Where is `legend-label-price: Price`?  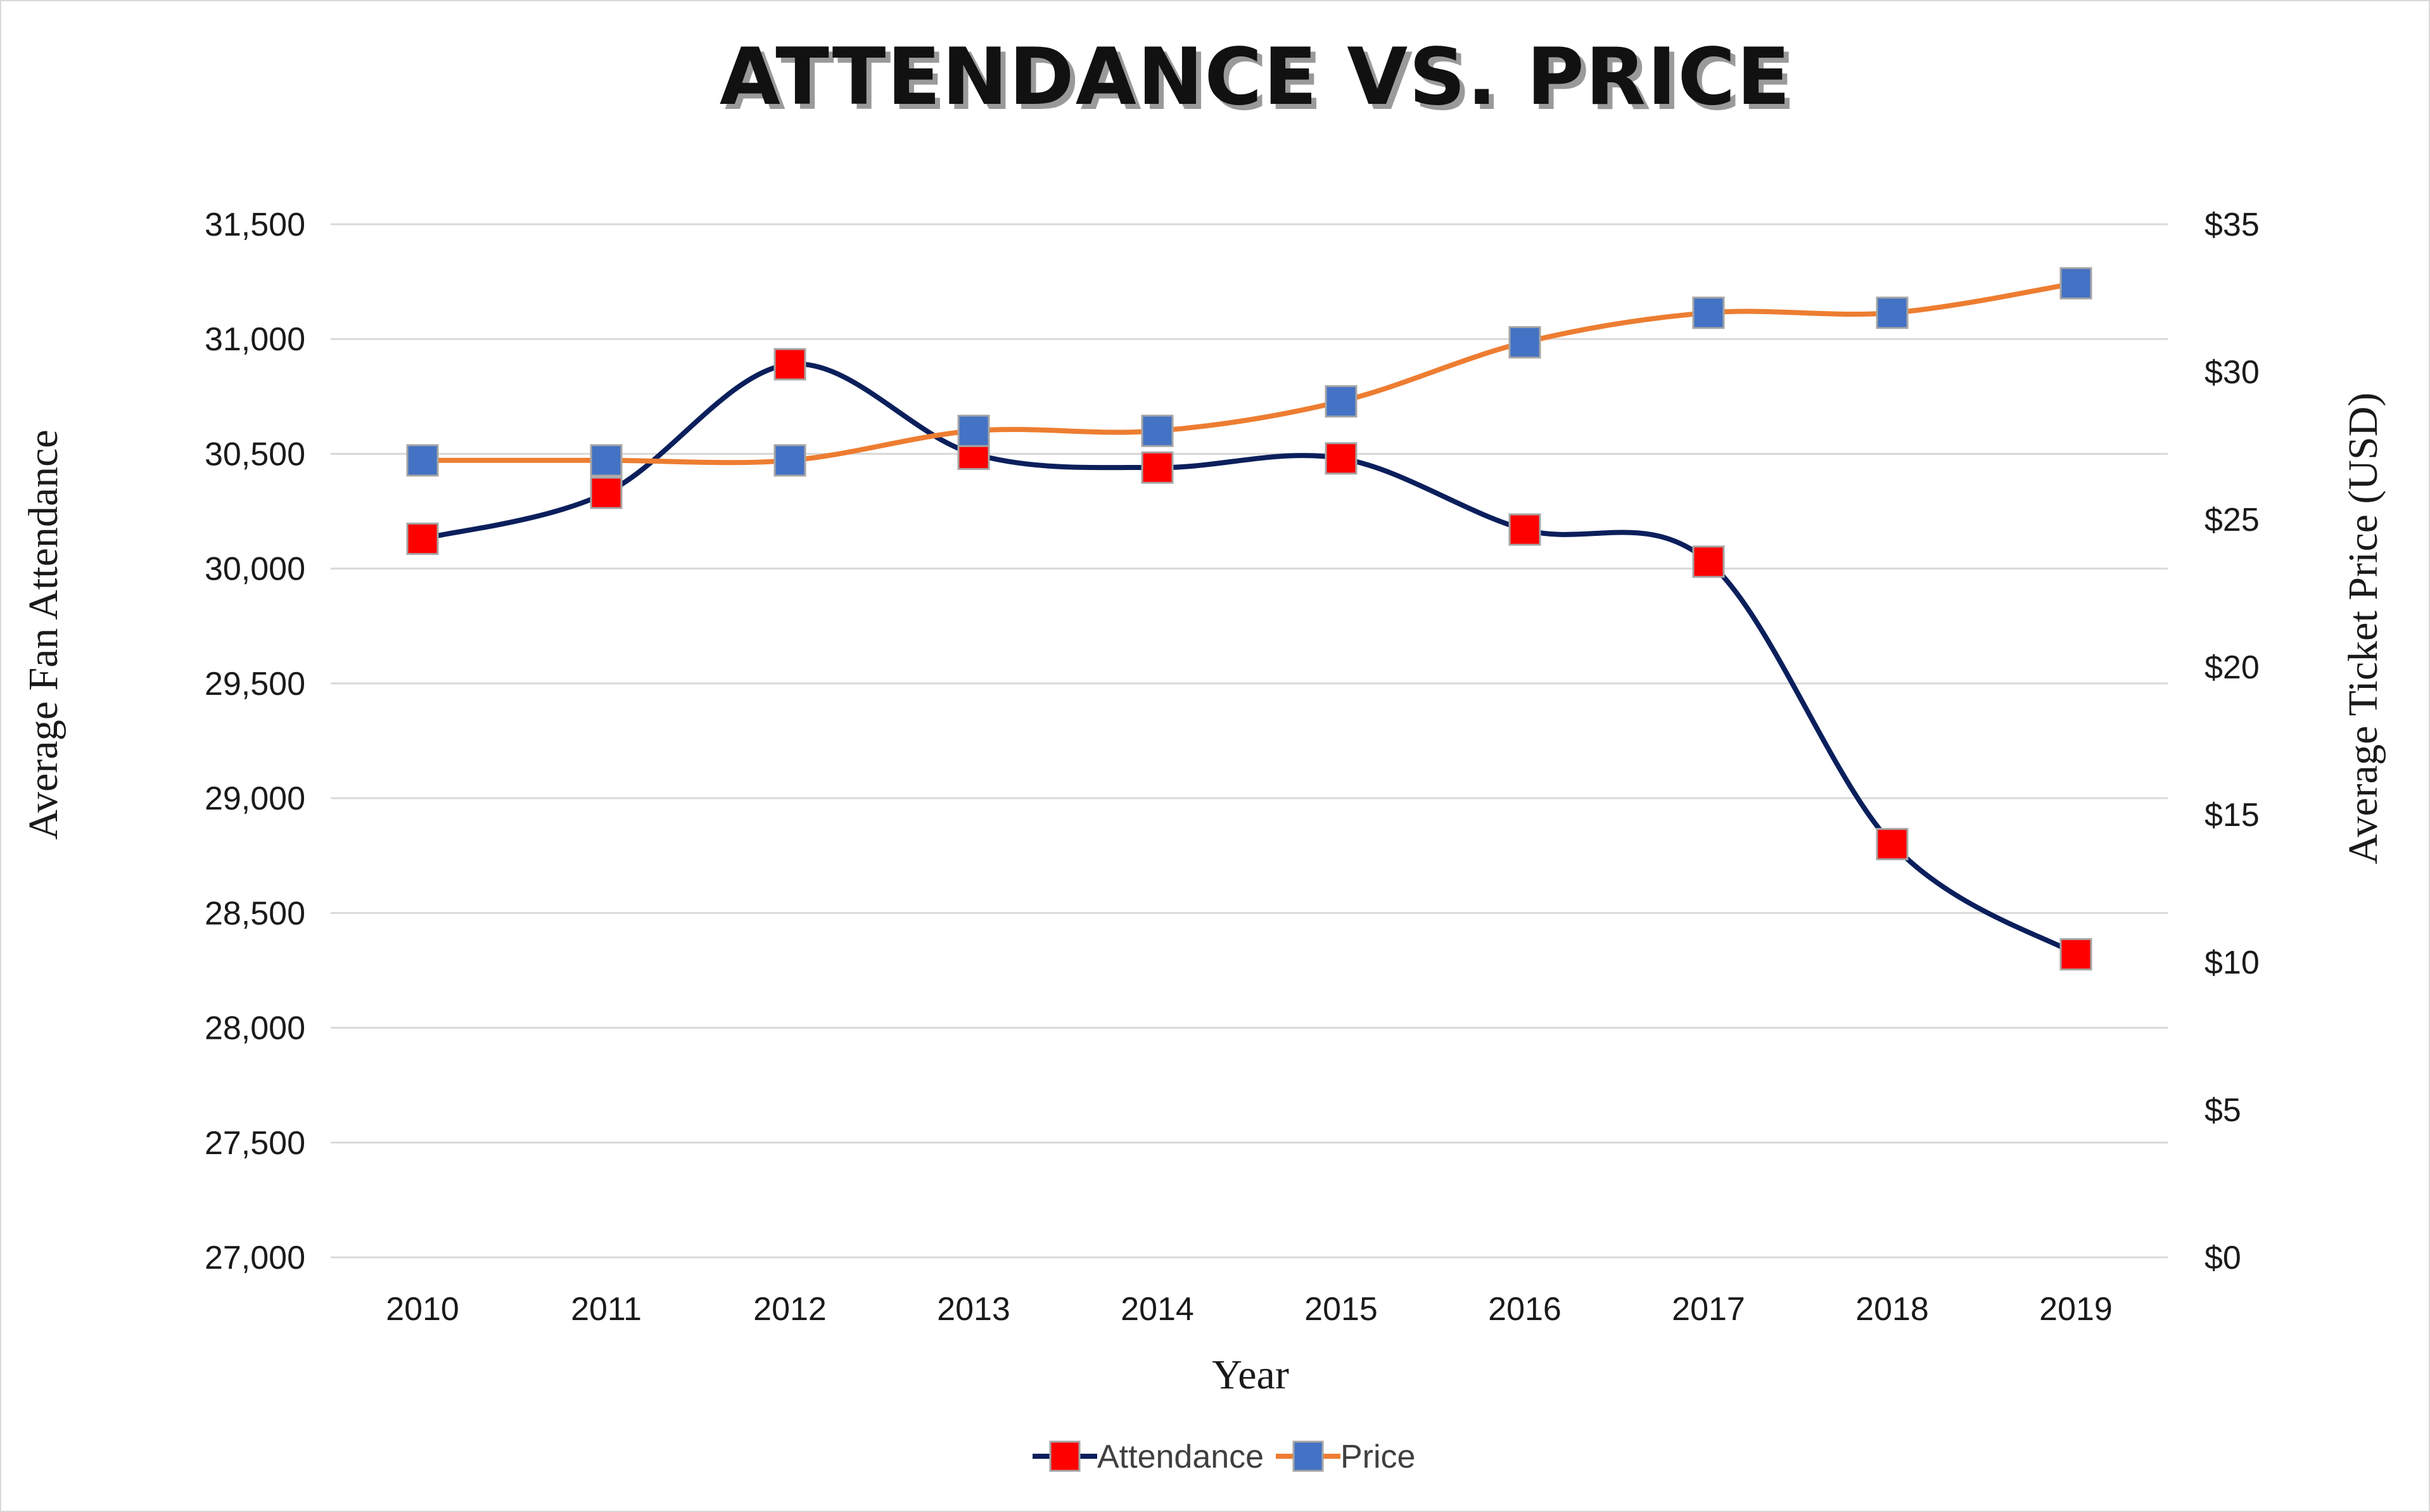 legend-label-price: Price is located at coordinates (1377, 1457).